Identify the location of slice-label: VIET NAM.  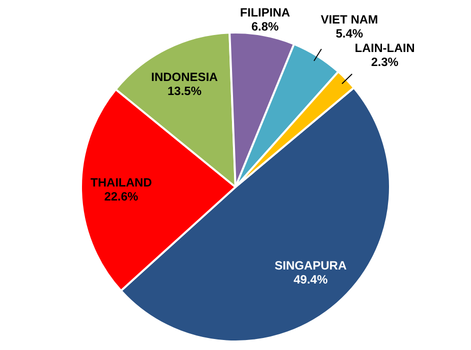
(349, 19).